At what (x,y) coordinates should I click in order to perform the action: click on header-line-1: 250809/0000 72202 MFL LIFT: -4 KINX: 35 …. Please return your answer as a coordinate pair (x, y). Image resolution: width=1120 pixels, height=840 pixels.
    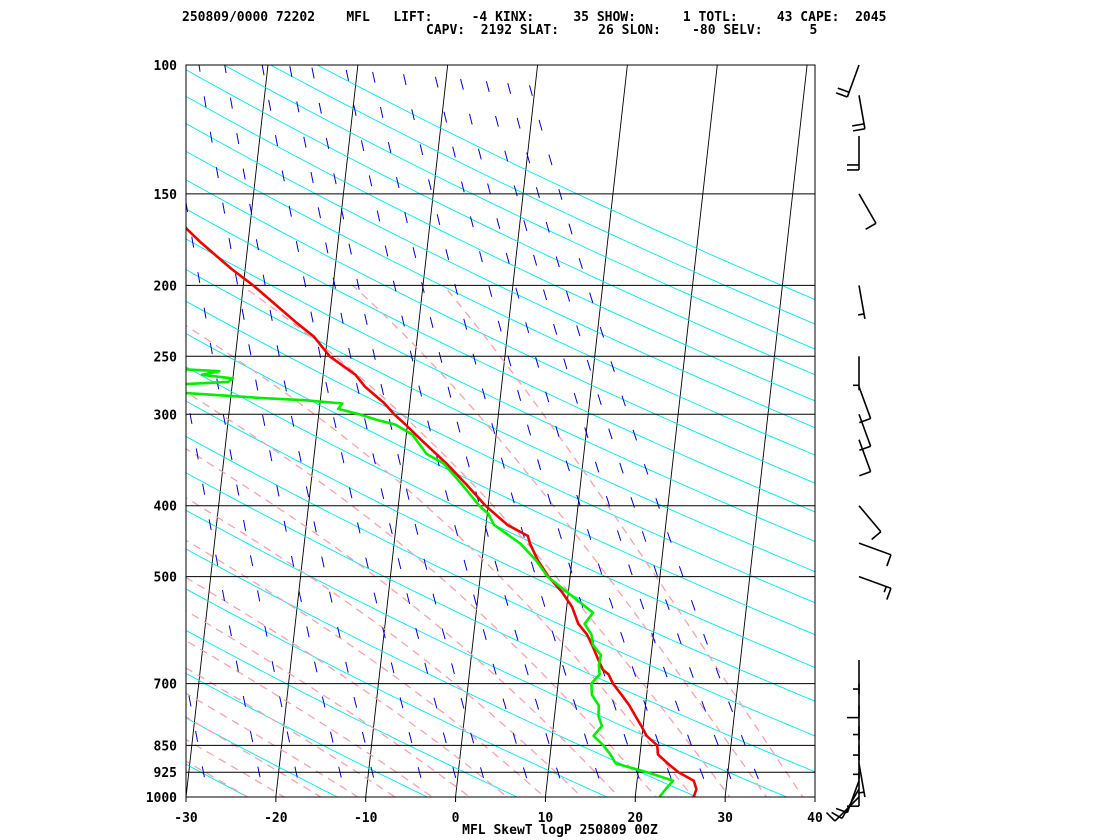
    Looking at the image, I should click on (534, 17).